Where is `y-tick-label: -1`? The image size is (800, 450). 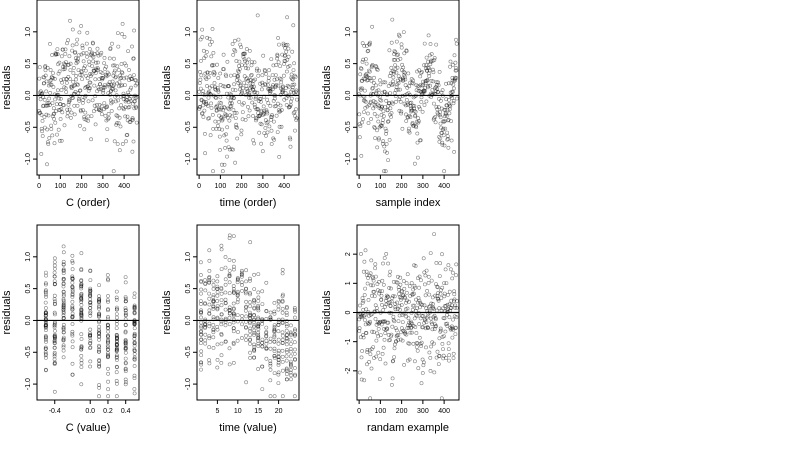
y-tick-label: -1 is located at coordinates (348, 341).